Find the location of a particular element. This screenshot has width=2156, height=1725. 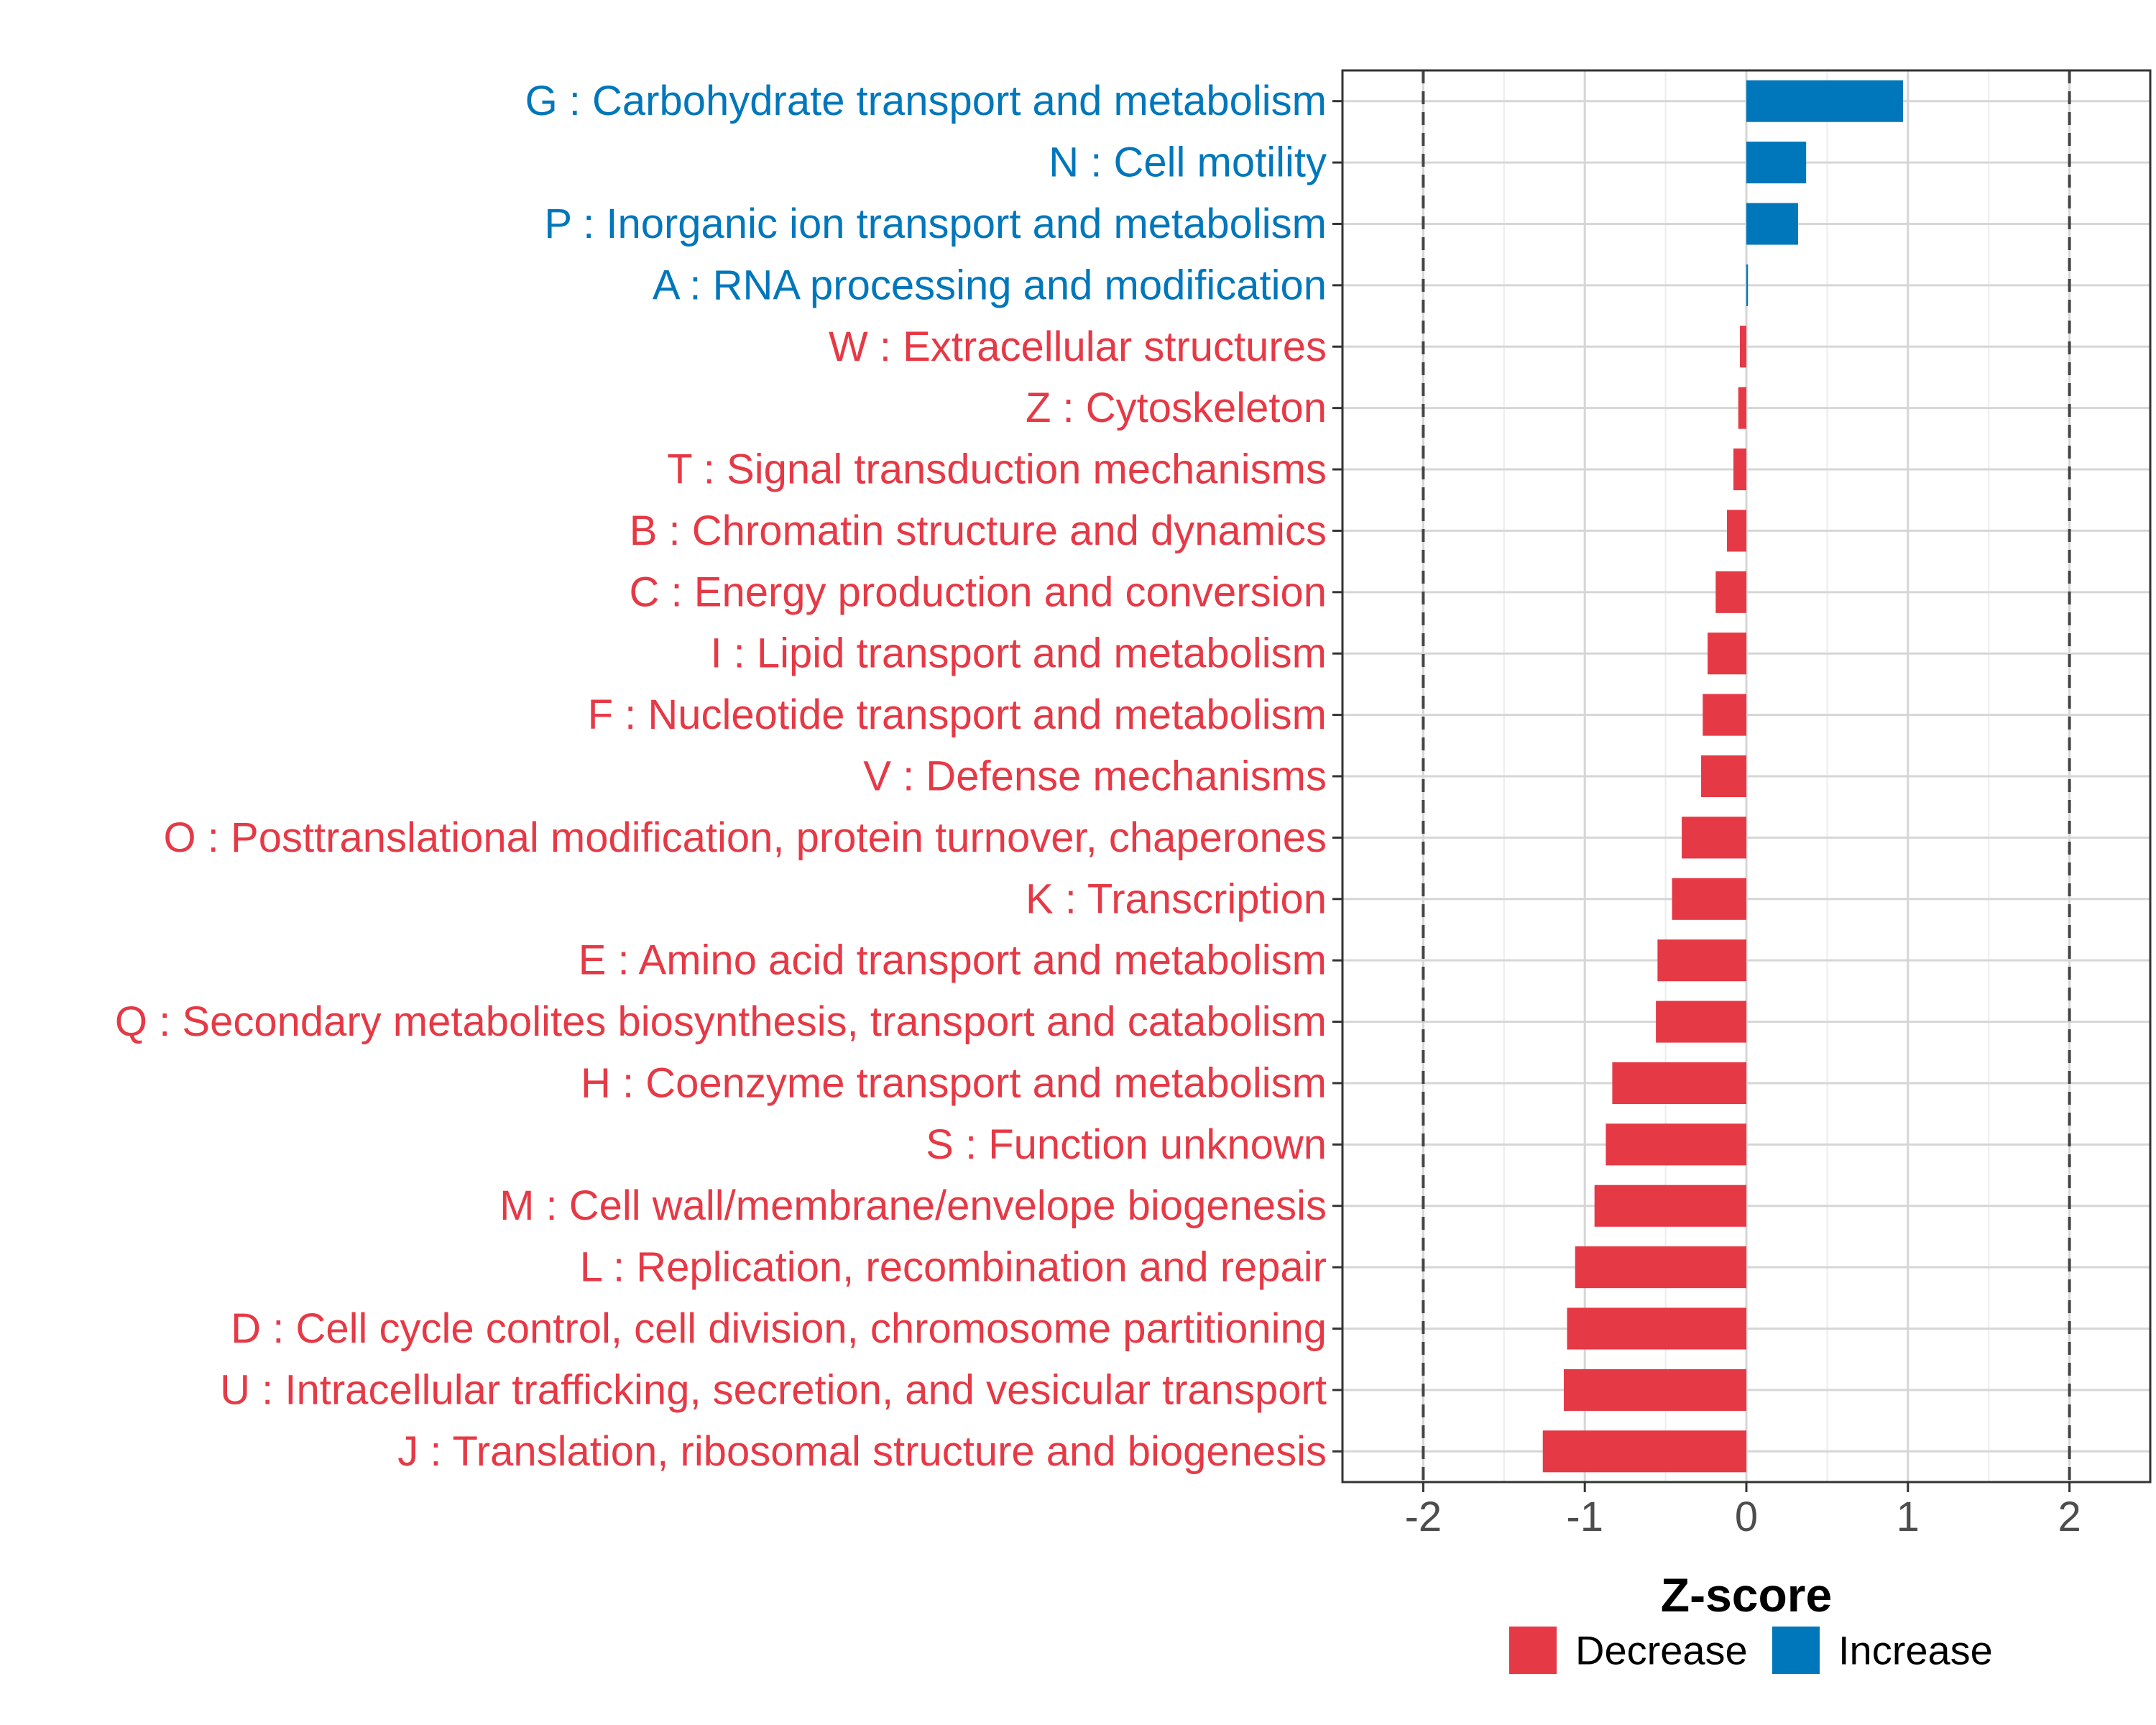

bars is located at coordinates (1723, 776).